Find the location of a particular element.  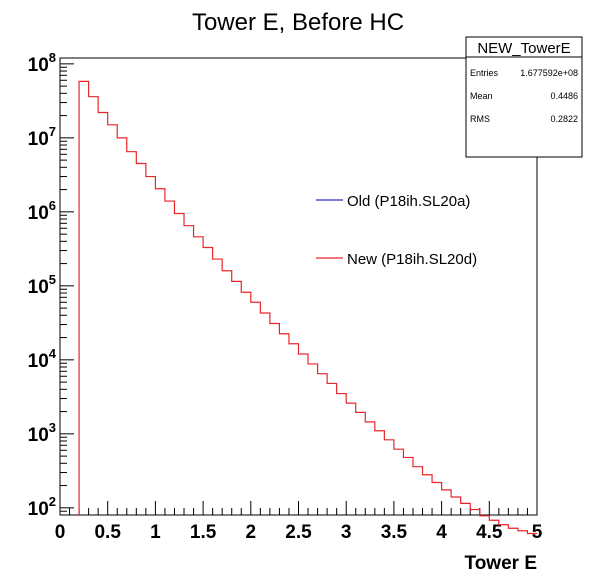

stats-rms-label: RMS is located at coordinates (480, 119).